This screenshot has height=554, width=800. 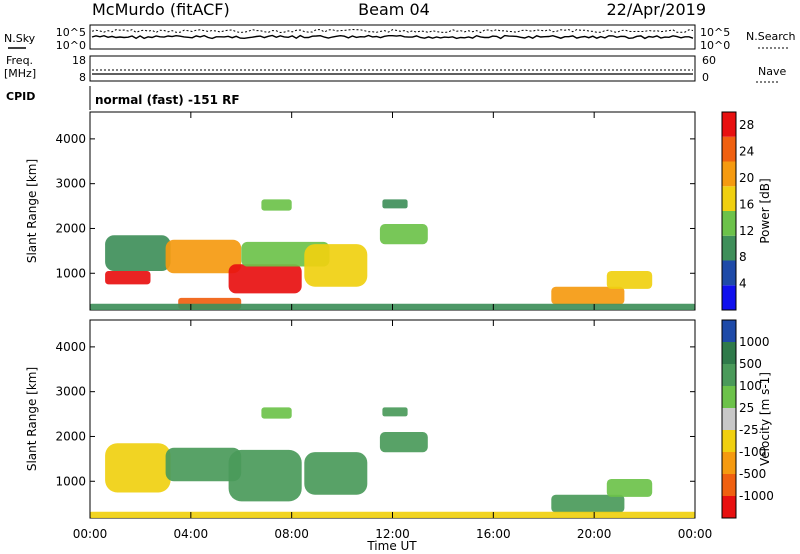 What do you see at coordinates (493, 534) in the screenshot?
I see `xtick-label: 16:00` at bounding box center [493, 534].